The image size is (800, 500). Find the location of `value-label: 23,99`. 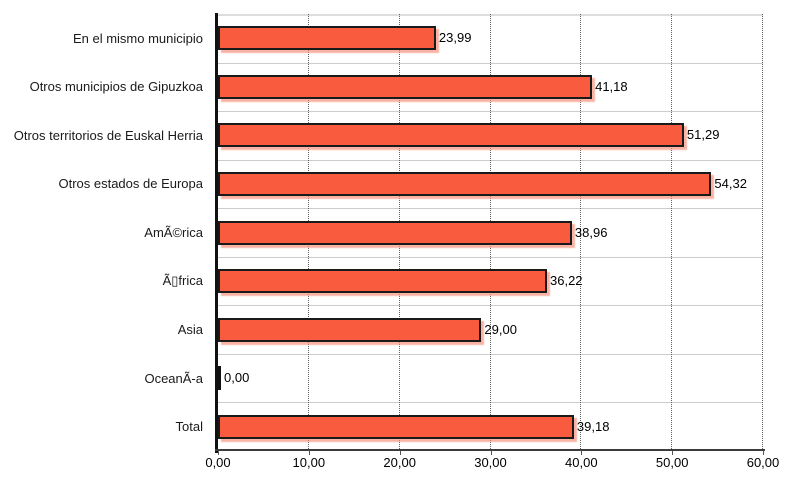

value-label: 23,99 is located at coordinates (455, 38).